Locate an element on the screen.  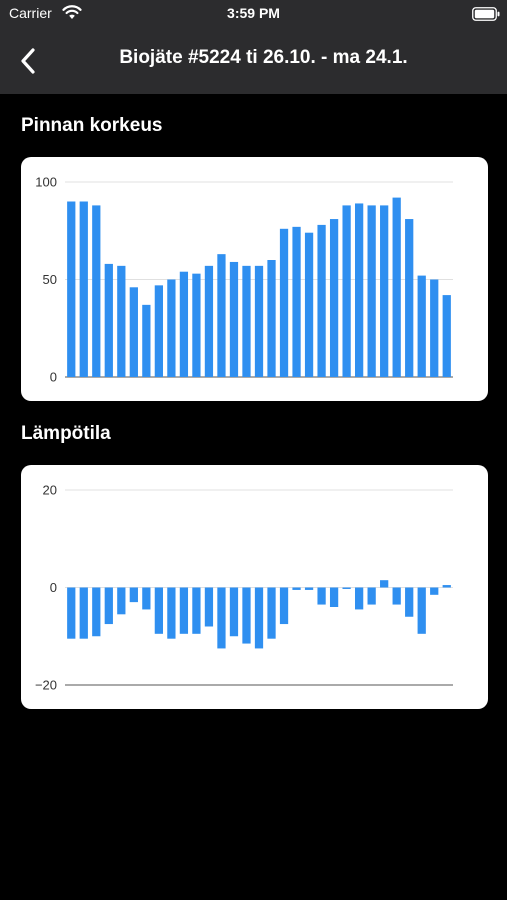
clock-time: 3:59 PM is located at coordinates (253, 13).